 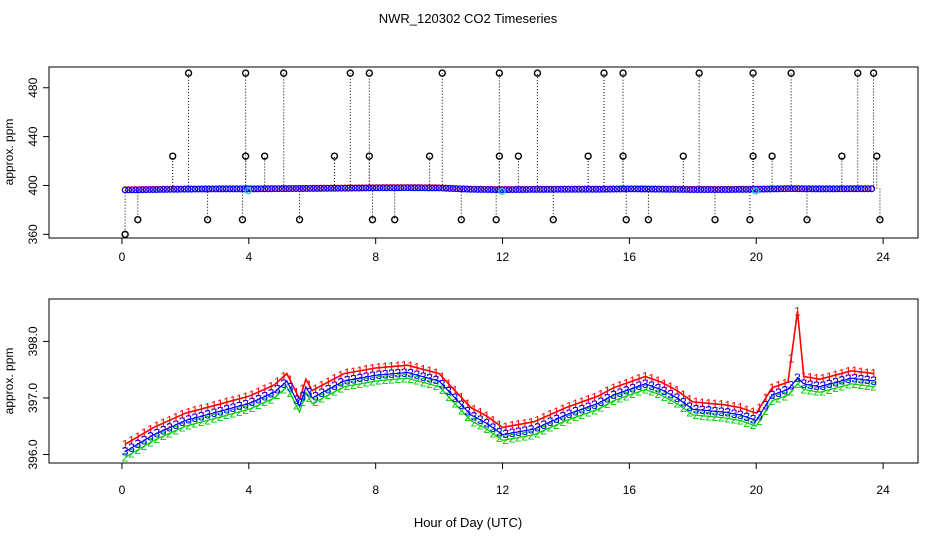 I want to click on top-y-tick-label: 360, so click(x=33, y=234).